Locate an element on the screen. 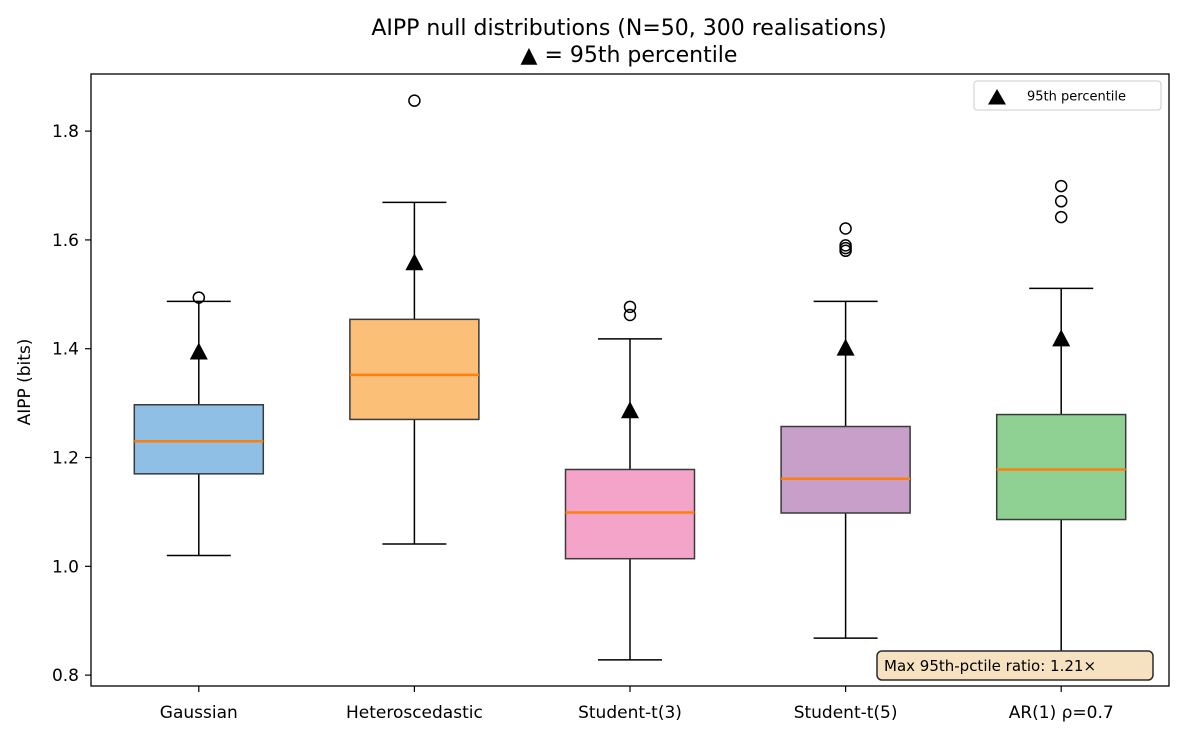 Image resolution: width=1183 pixels, height=736 pixels. legend: 95th percentile is located at coordinates (1067, 95).